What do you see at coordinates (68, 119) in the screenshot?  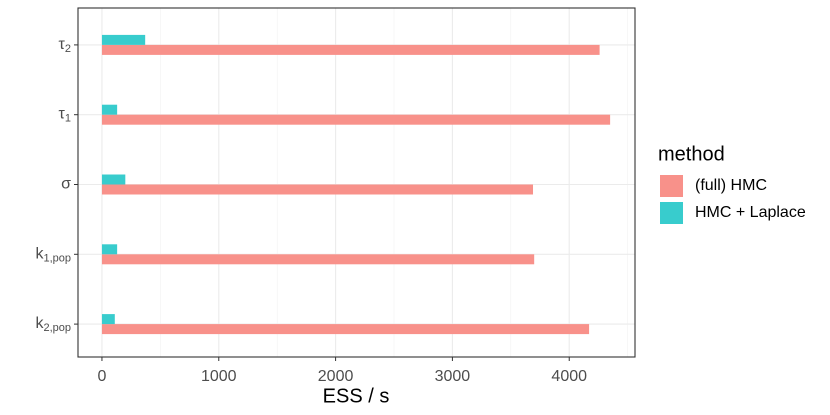 I see `y-tick-label-sub: 1` at bounding box center [68, 119].